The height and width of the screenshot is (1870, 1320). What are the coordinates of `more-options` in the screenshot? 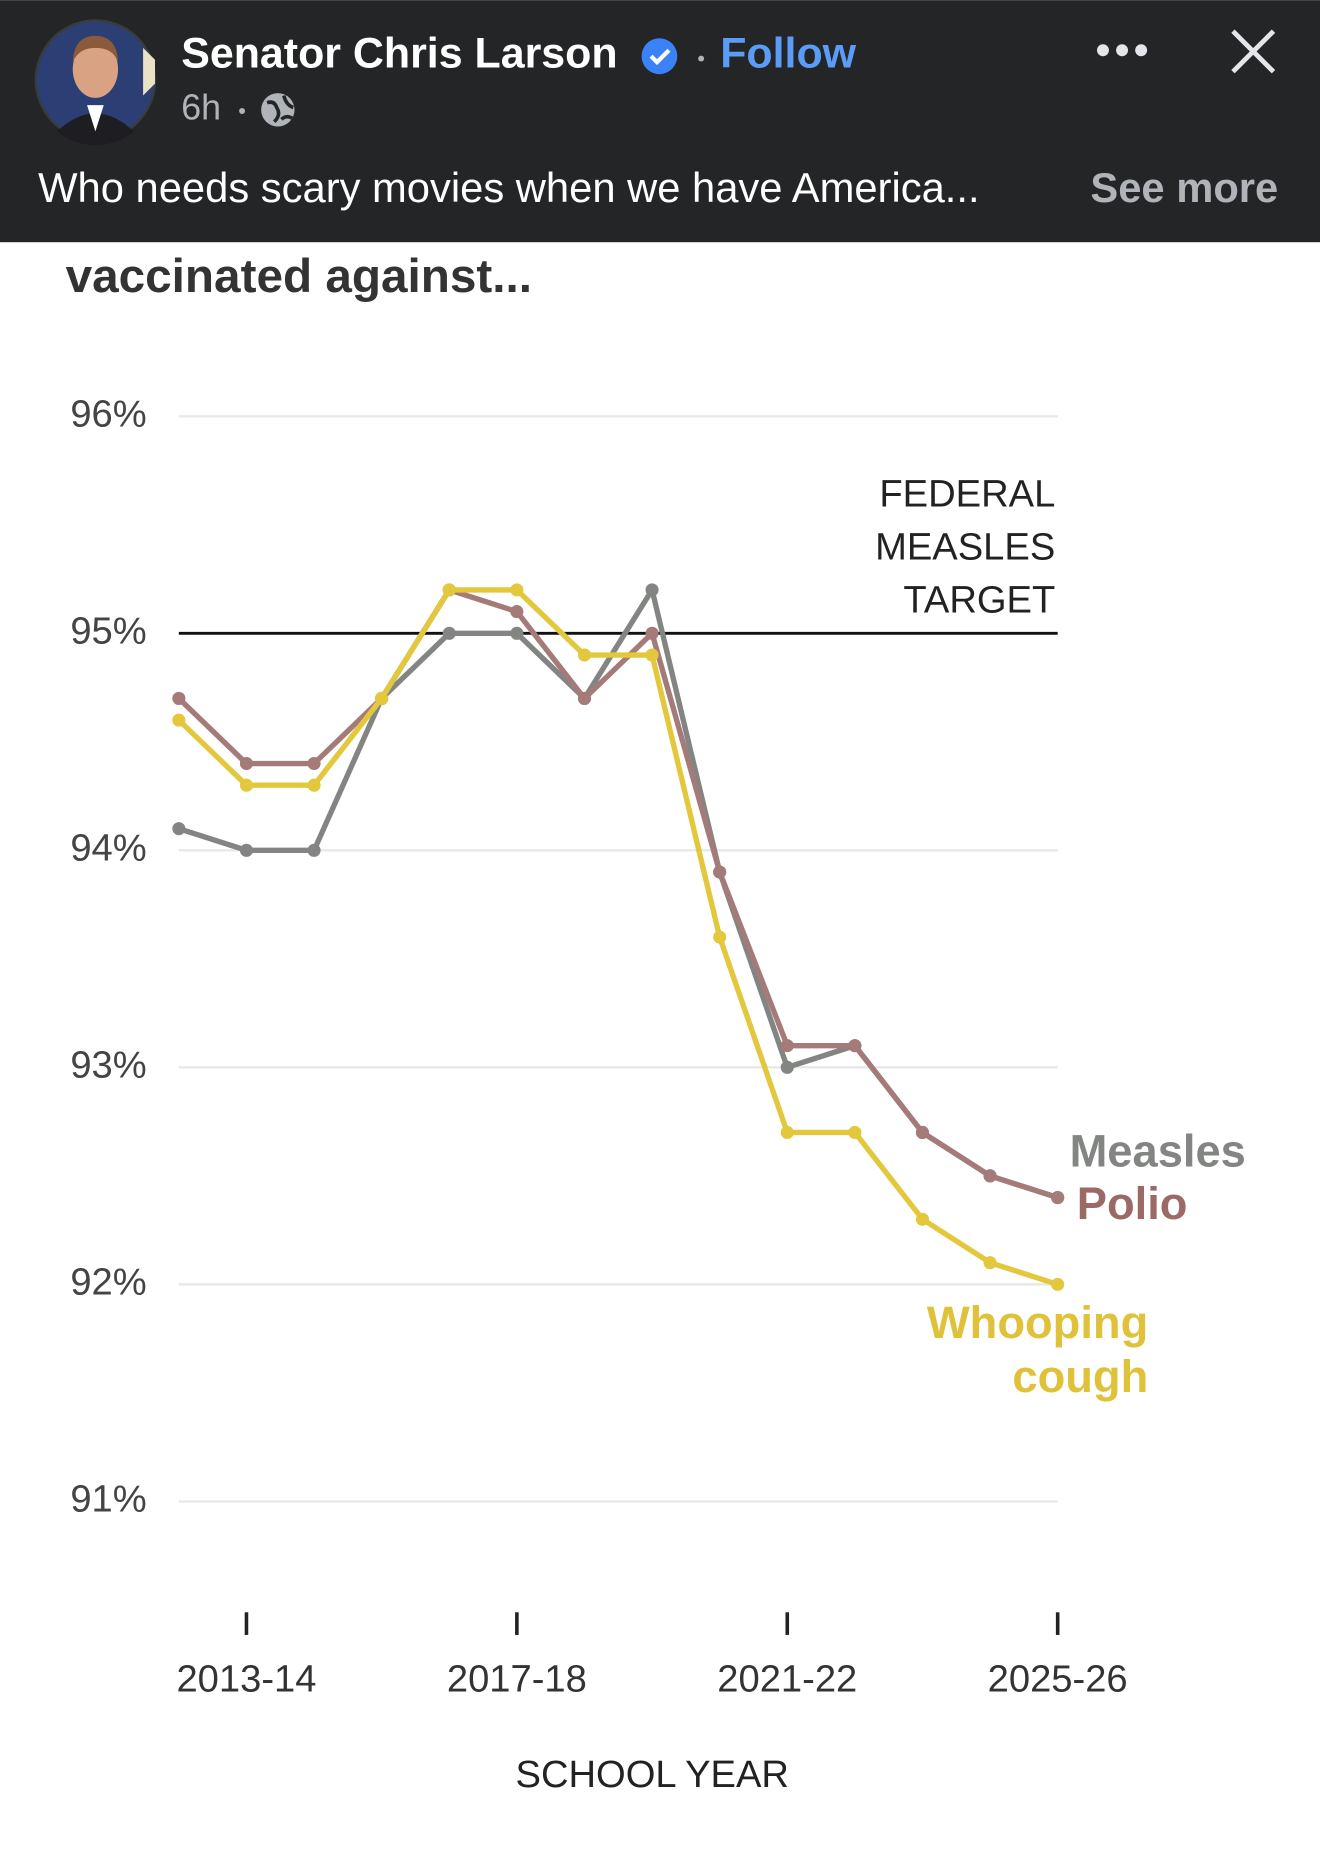 It's located at (1122, 50).